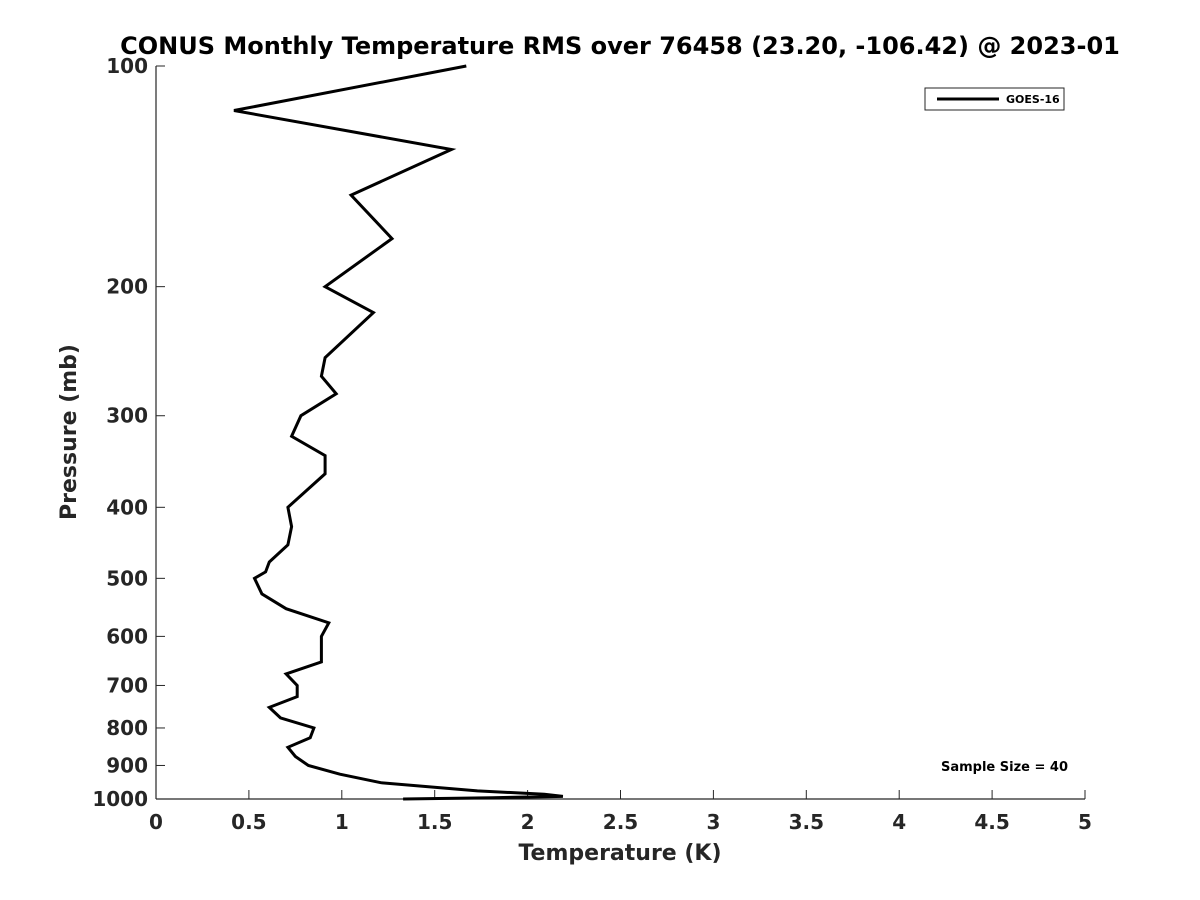 The height and width of the screenshot is (900, 1200). What do you see at coordinates (120, 799) in the screenshot?
I see `y-tick-label: 1000` at bounding box center [120, 799].